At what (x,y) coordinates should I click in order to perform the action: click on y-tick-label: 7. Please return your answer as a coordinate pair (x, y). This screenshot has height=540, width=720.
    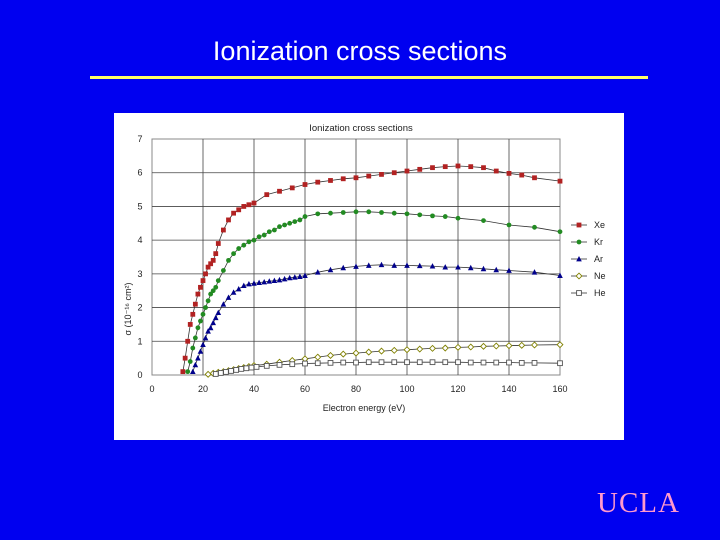
    Looking at the image, I should click on (139, 139).